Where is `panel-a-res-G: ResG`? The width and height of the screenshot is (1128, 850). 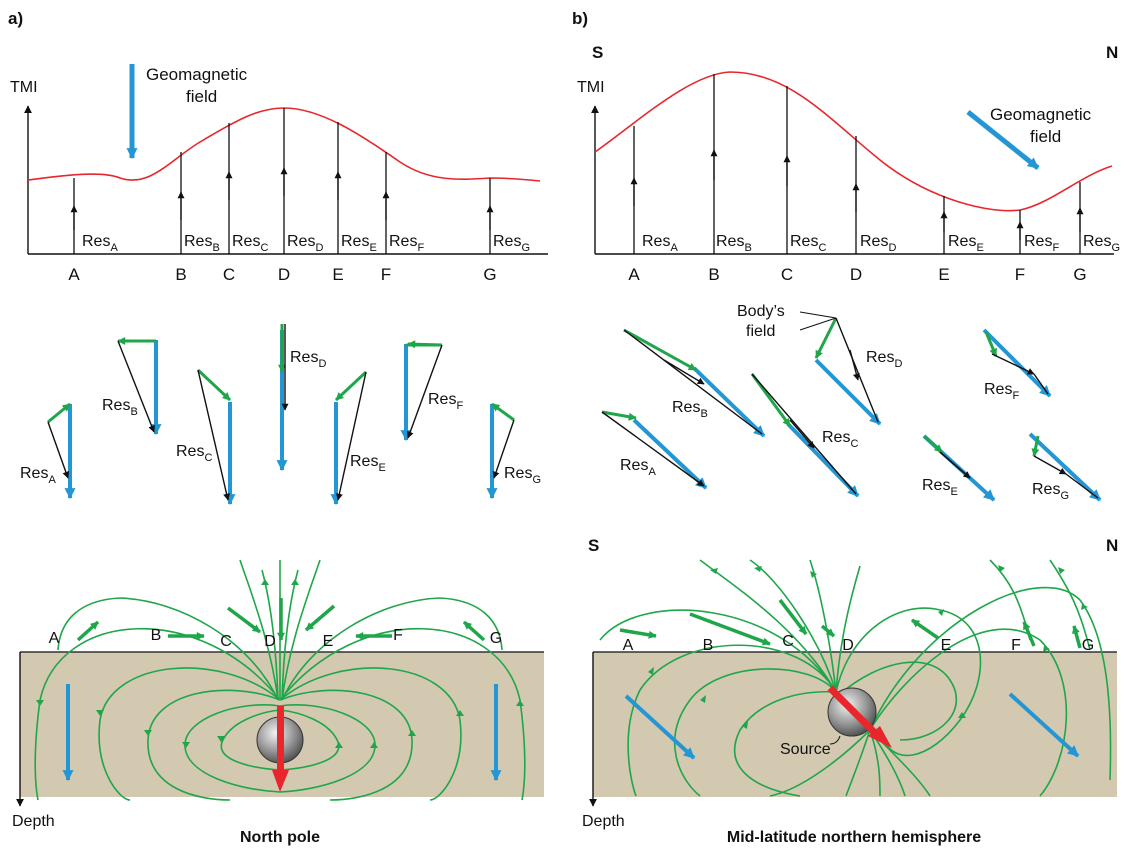
panel-a-res-G: ResG is located at coordinates (511, 243).